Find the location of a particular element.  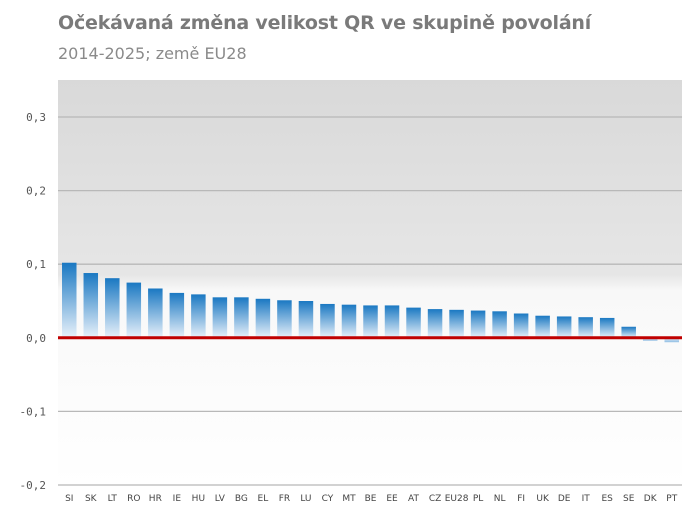

bar-cy is located at coordinates (327, 320).